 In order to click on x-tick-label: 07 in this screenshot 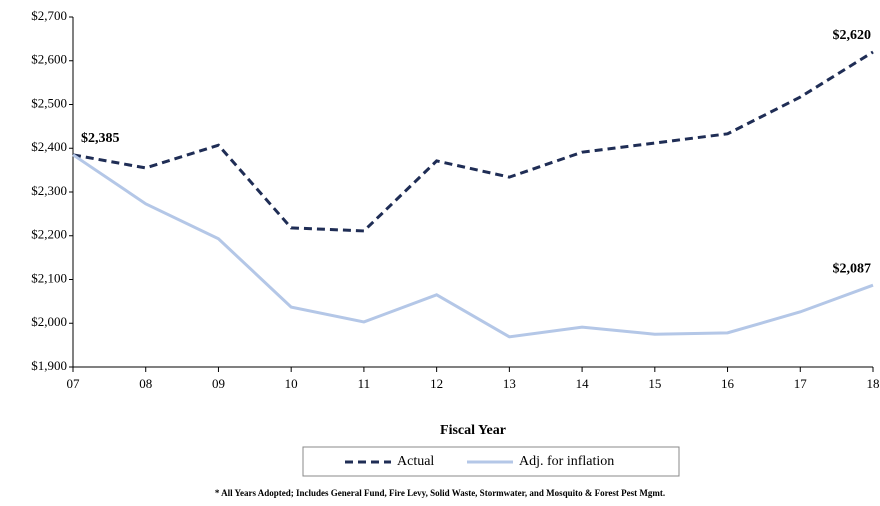, I will do `click(74, 383)`.